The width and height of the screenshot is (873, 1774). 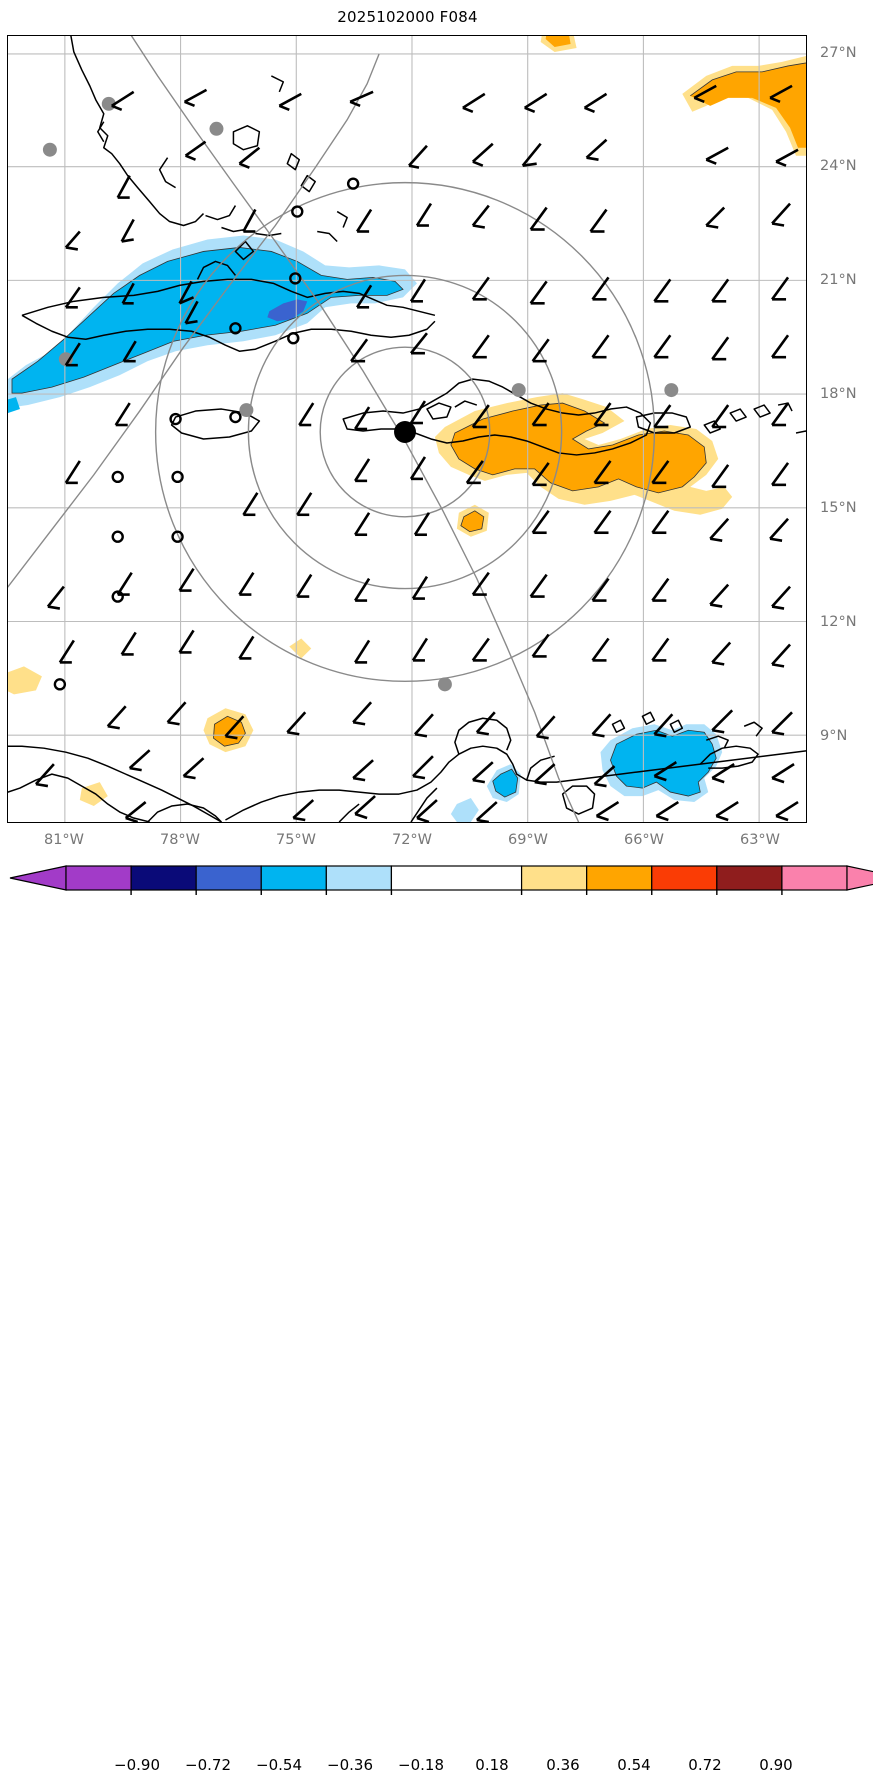 What do you see at coordinates (472, 521) in the screenshot?
I see `shaded-region-hispaniola-lobe-main` at bounding box center [472, 521].